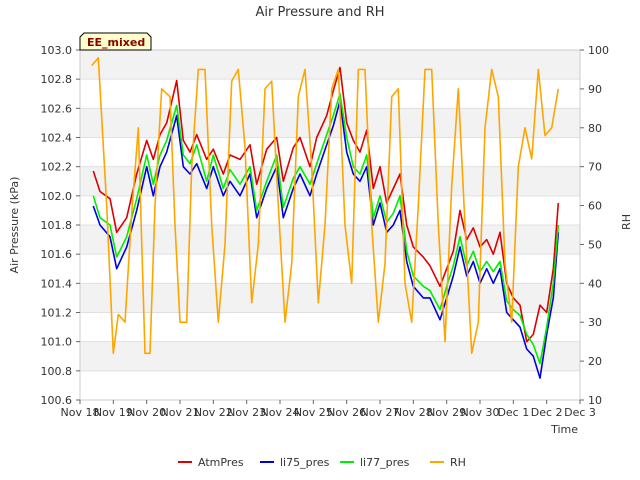  What do you see at coordinates (280, 412) in the screenshot?
I see `x-tick-label: Nov 24` at bounding box center [280, 412].